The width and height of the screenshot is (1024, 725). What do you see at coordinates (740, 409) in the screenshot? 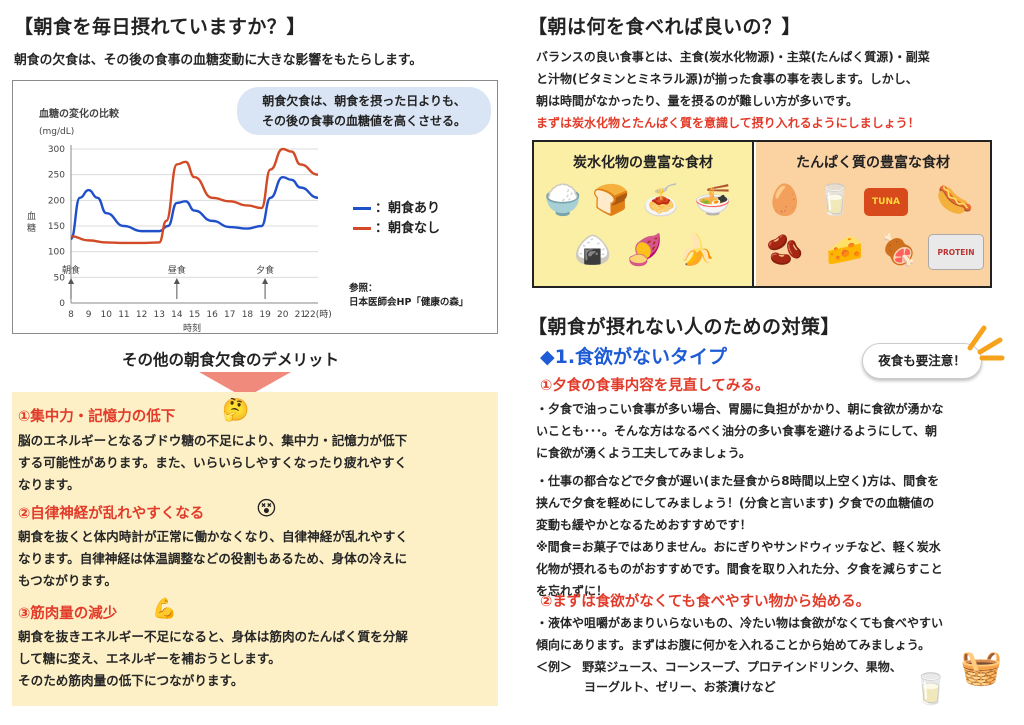
I see `measure1-line: ・夕食で油っこい食事が多い場合、胃腸に負担がかかり、朝に食欲が湧かな` at bounding box center [740, 409].